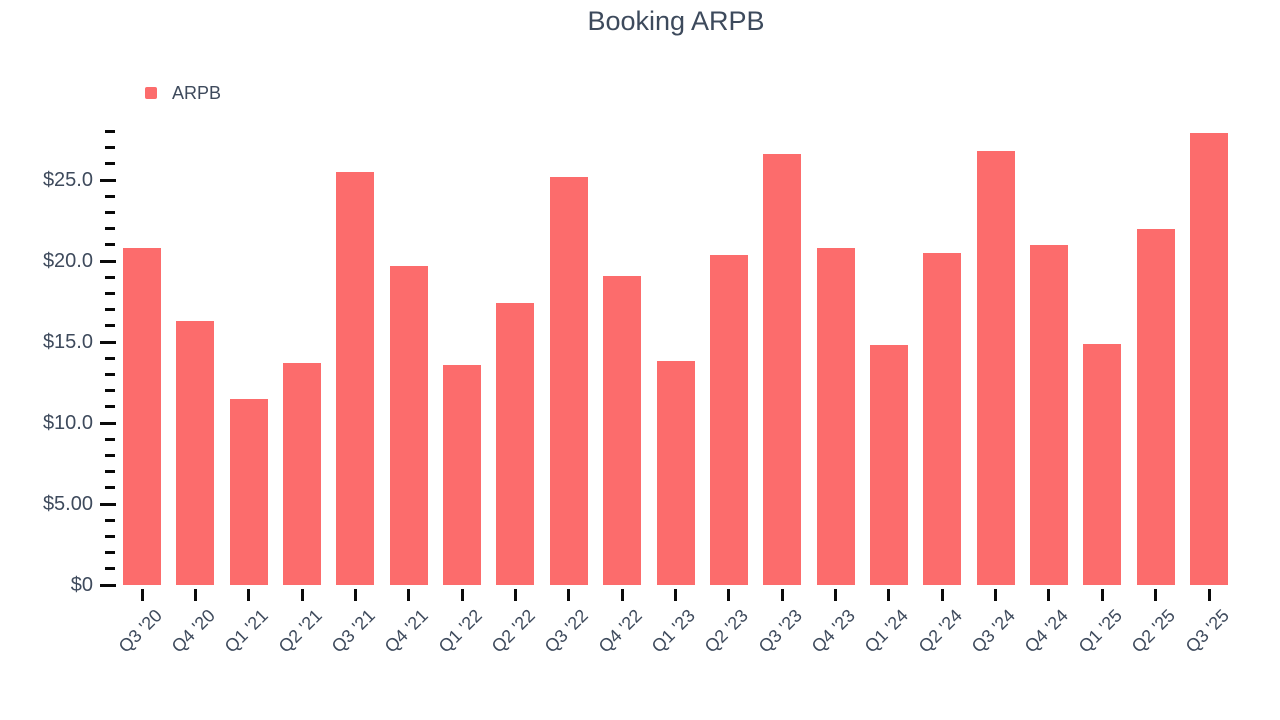  I want to click on x-axis-label-q4-24: Q4 '24, so click(1047, 631).